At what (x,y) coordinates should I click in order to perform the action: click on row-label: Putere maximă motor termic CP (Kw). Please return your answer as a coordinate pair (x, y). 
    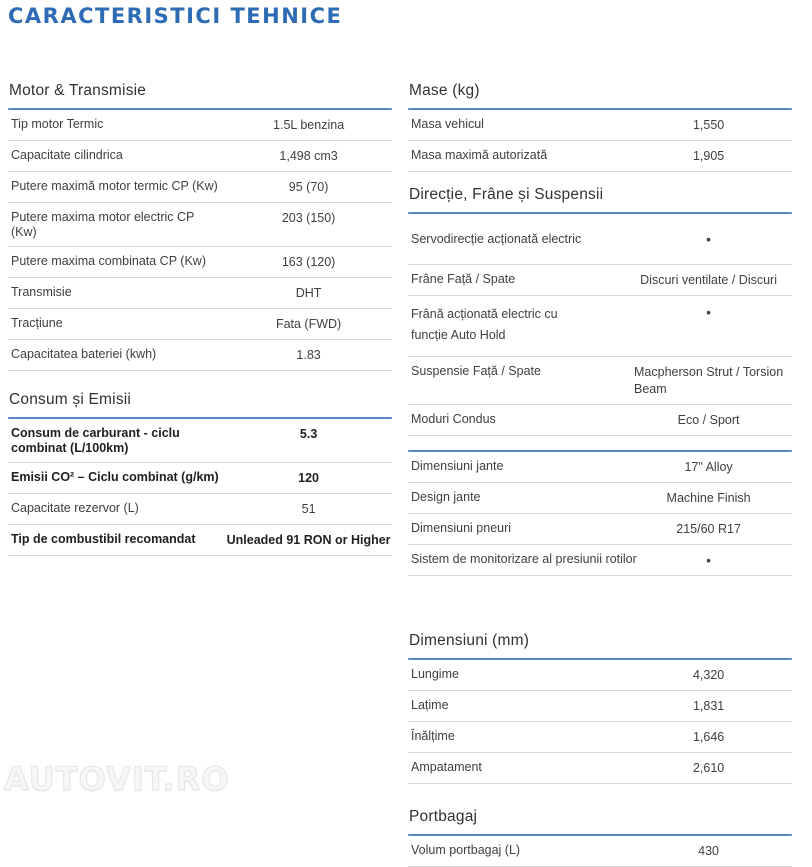
    Looking at the image, I should click on (114, 186).